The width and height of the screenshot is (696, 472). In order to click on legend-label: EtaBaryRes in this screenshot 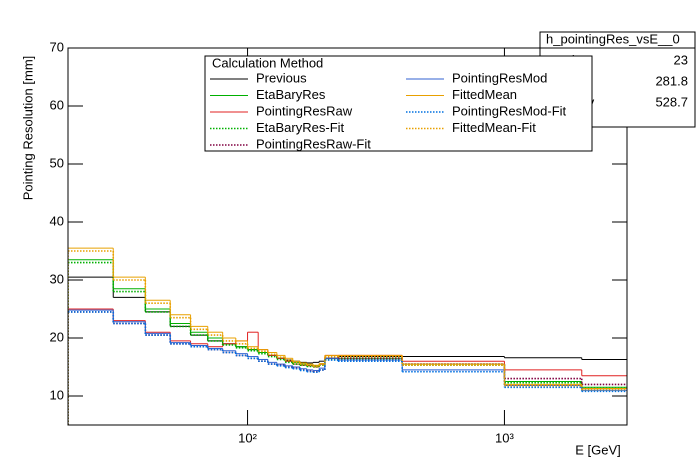, I will do `click(291, 94)`.